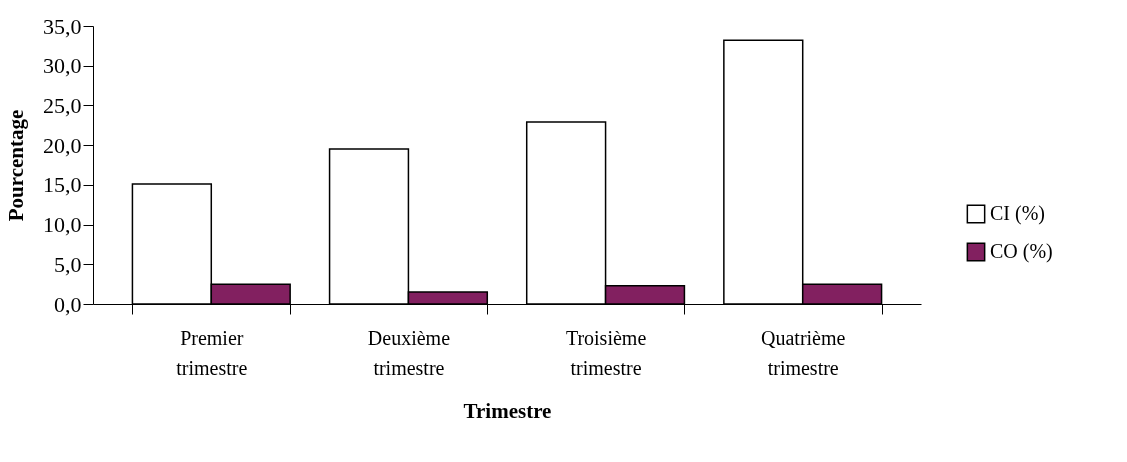 Image resolution: width=1127 pixels, height=462 pixels. I want to click on x-tick-label: Quatrième trimestre, so click(803, 352).